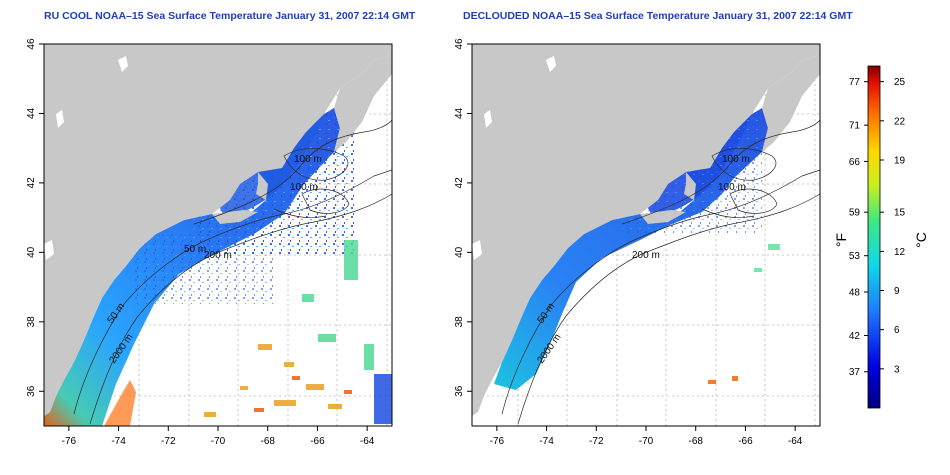  Describe the element at coordinates (855, 126) in the screenshot. I see `fahrenheit-tick-label: 71` at that location.